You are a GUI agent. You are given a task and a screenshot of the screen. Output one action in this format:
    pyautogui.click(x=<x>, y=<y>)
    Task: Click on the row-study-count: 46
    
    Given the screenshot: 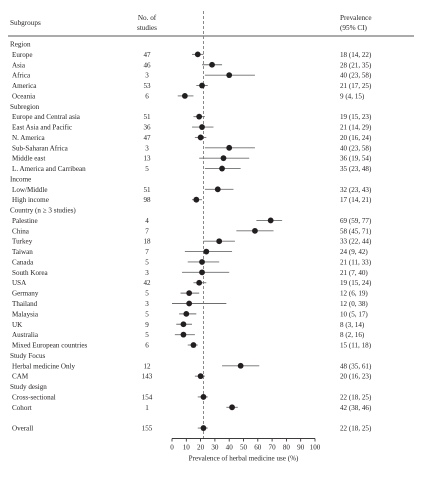 What is the action you would take?
    pyautogui.click(x=147, y=65)
    